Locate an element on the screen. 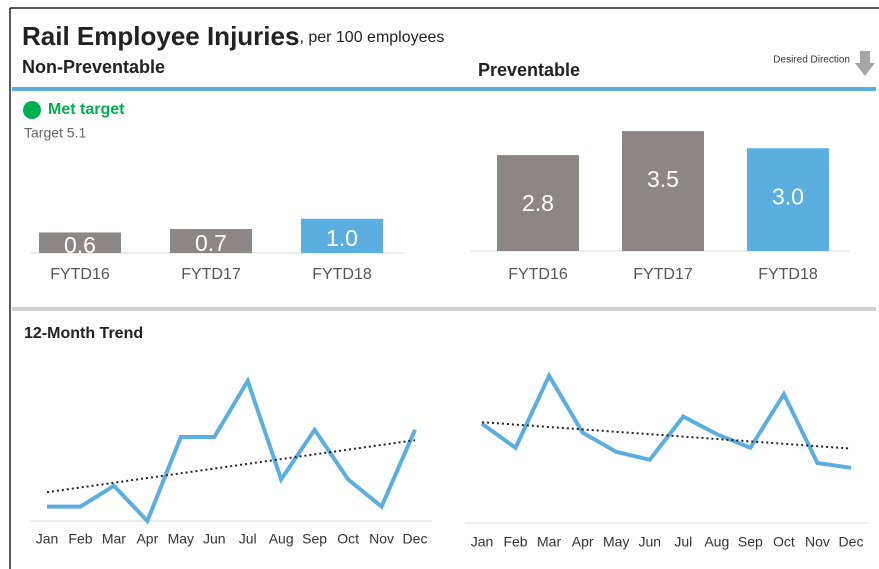 The width and height of the screenshot is (879, 569). title-main: Rail Employee Injuries is located at coordinates (160, 36).